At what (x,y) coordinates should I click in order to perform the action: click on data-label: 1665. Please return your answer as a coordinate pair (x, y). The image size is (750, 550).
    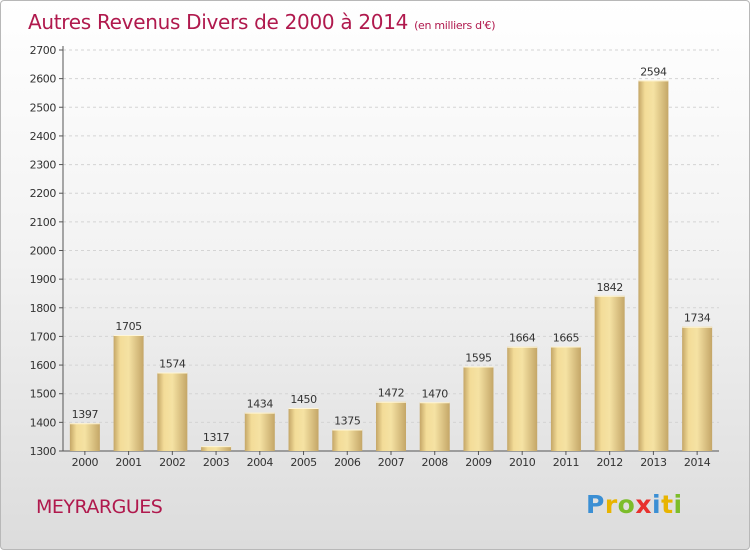
    Looking at the image, I should click on (566, 337).